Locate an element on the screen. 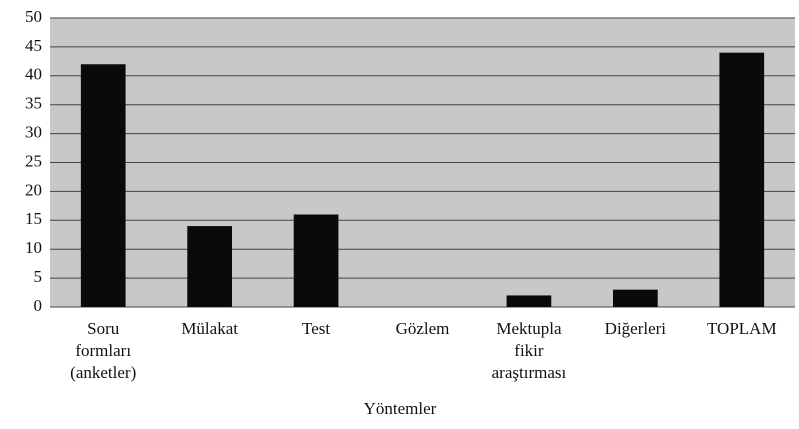  x-tick-label: Gözlem is located at coordinates (423, 328).